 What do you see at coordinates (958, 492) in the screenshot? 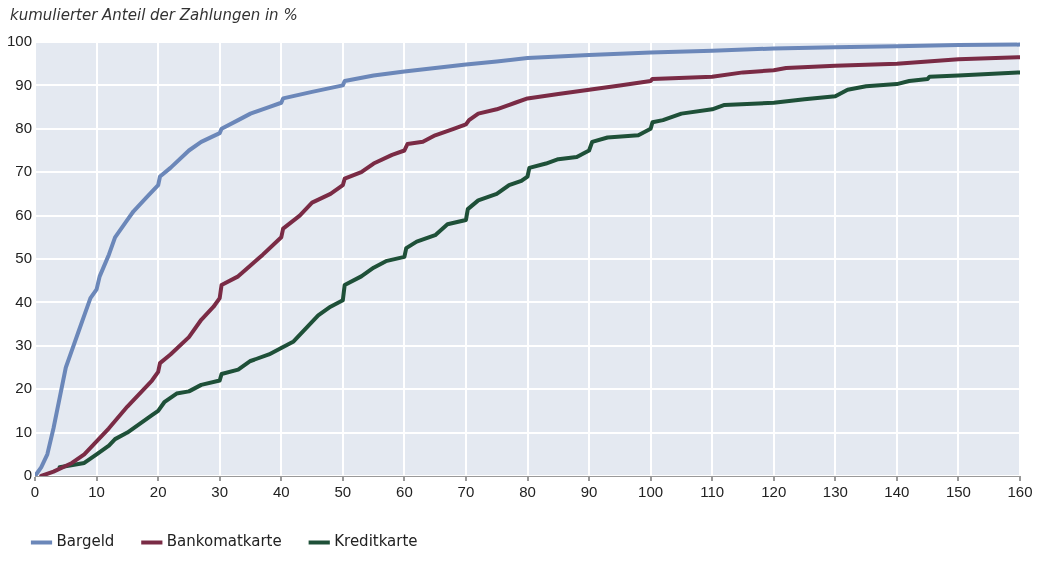
I see `x-tick-label: 150` at bounding box center [958, 492].